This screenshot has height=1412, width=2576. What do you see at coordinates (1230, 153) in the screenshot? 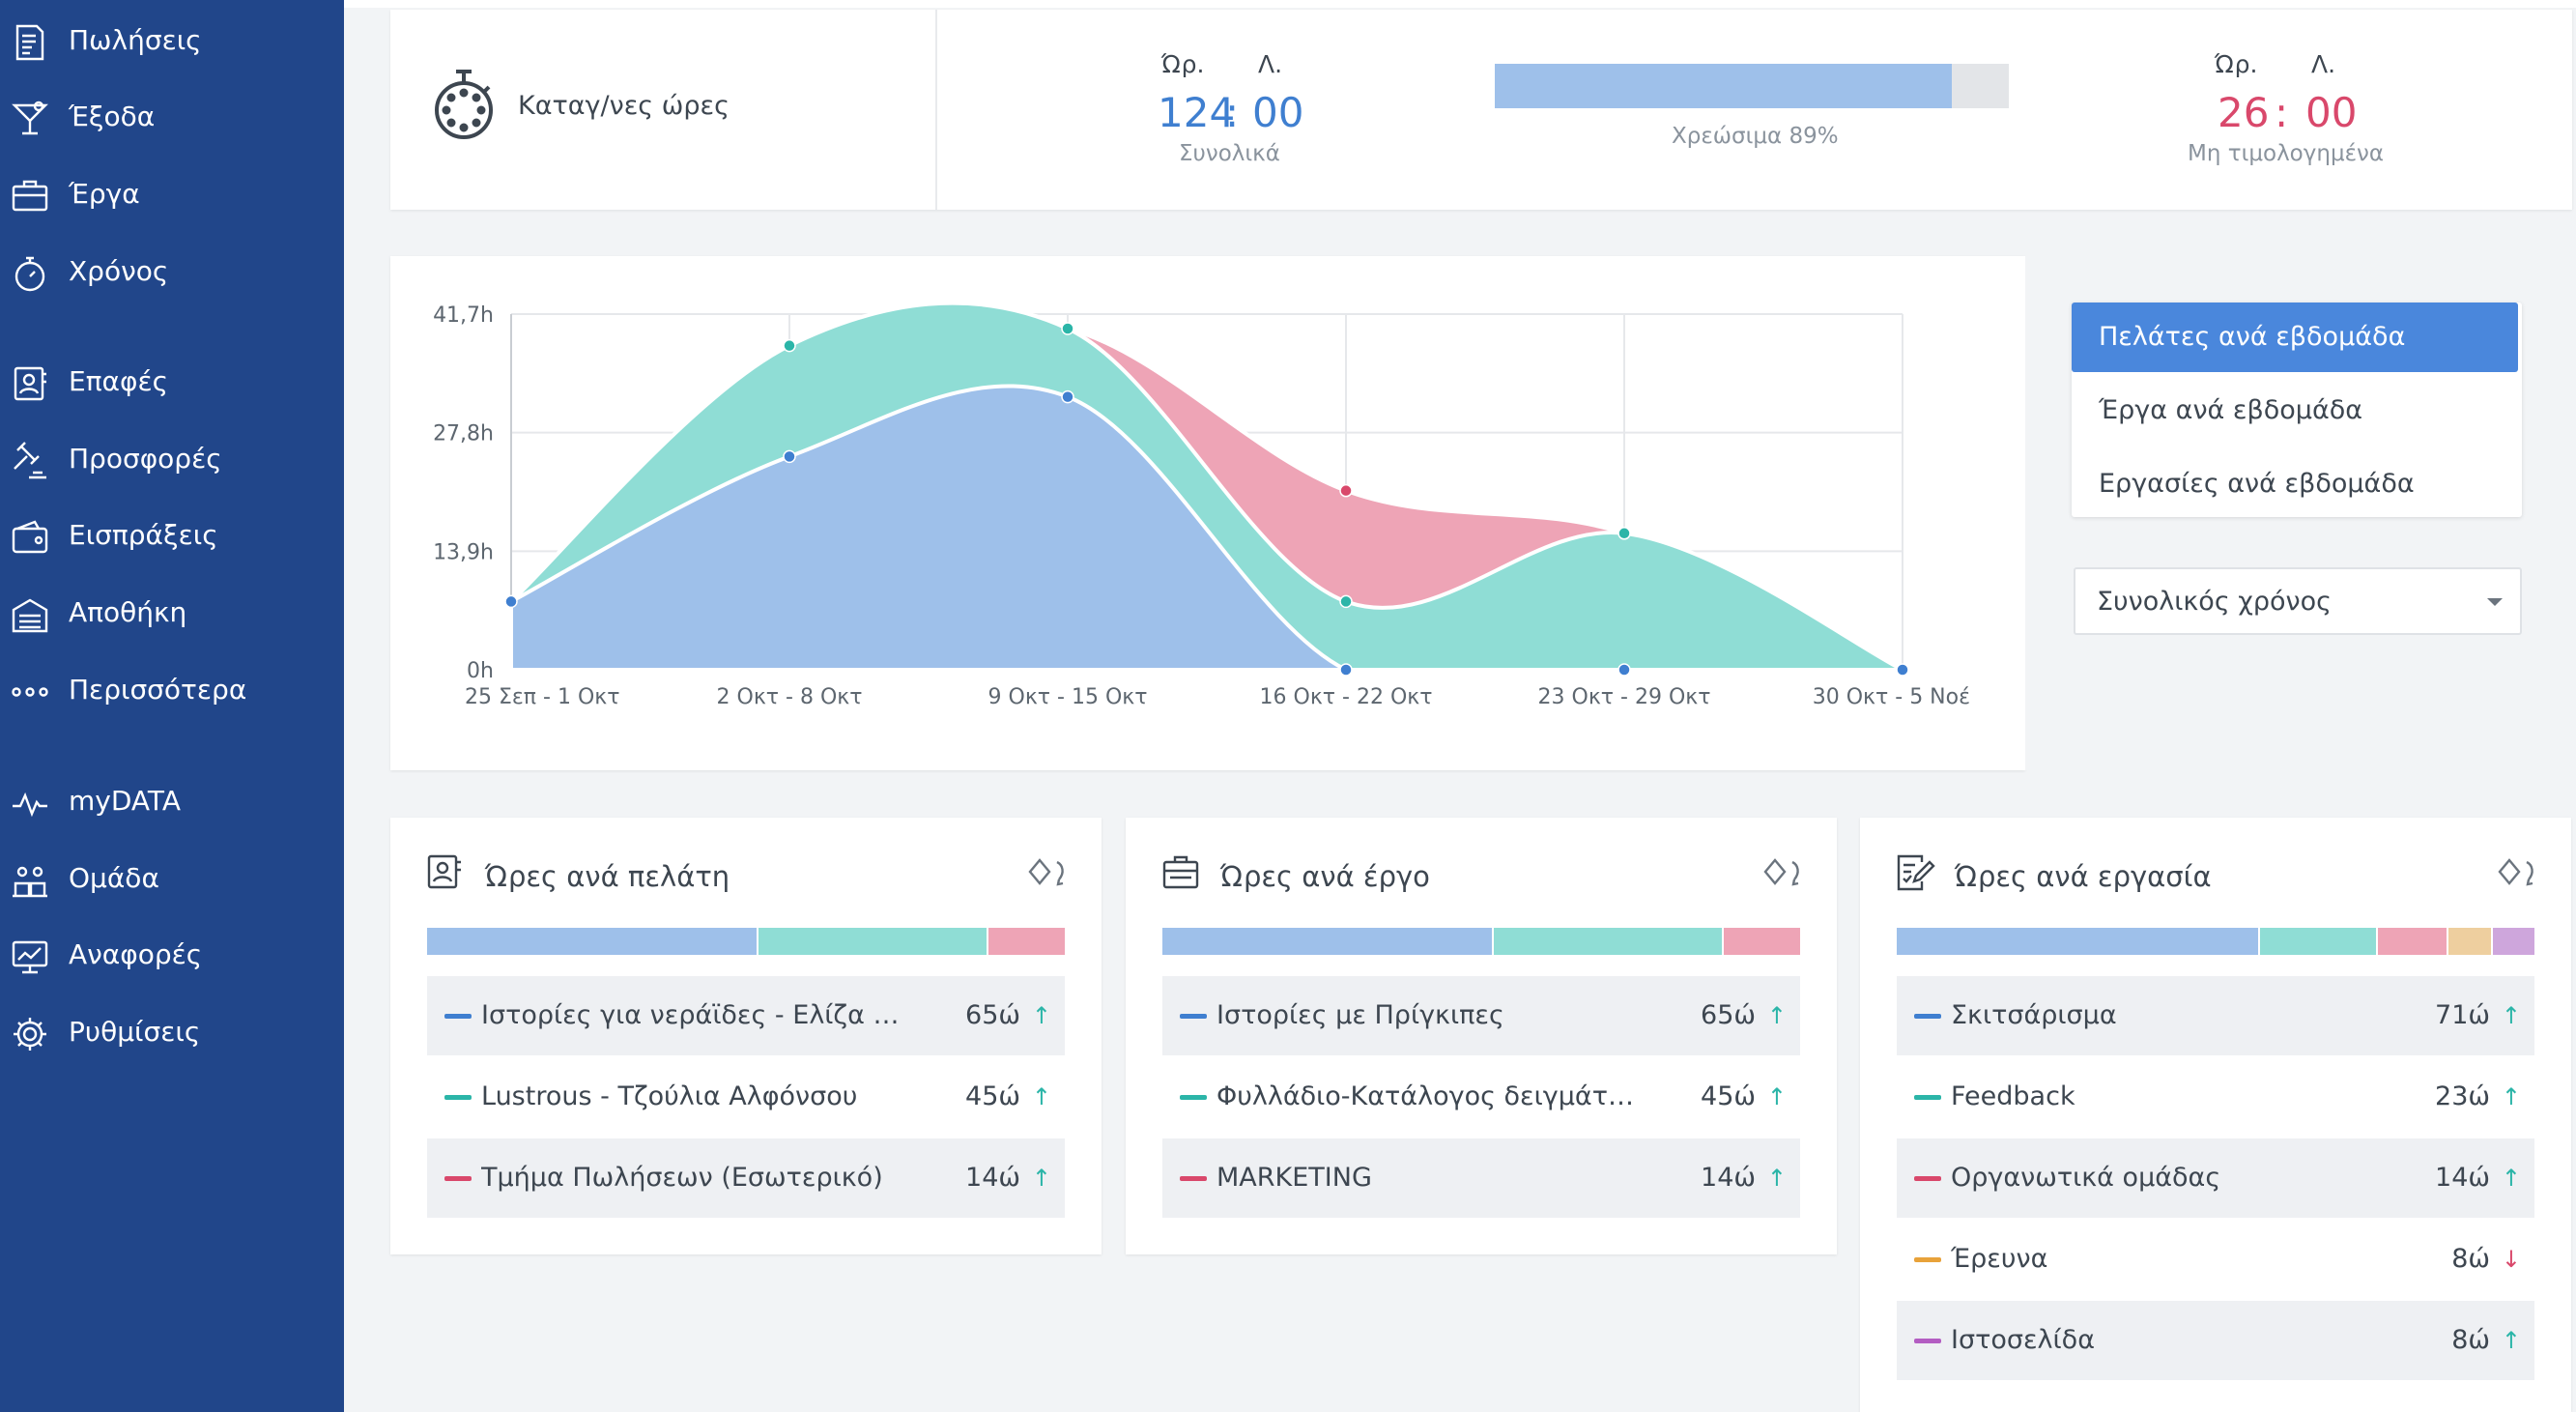
I see `total-caption: Συνολικά` at bounding box center [1230, 153].